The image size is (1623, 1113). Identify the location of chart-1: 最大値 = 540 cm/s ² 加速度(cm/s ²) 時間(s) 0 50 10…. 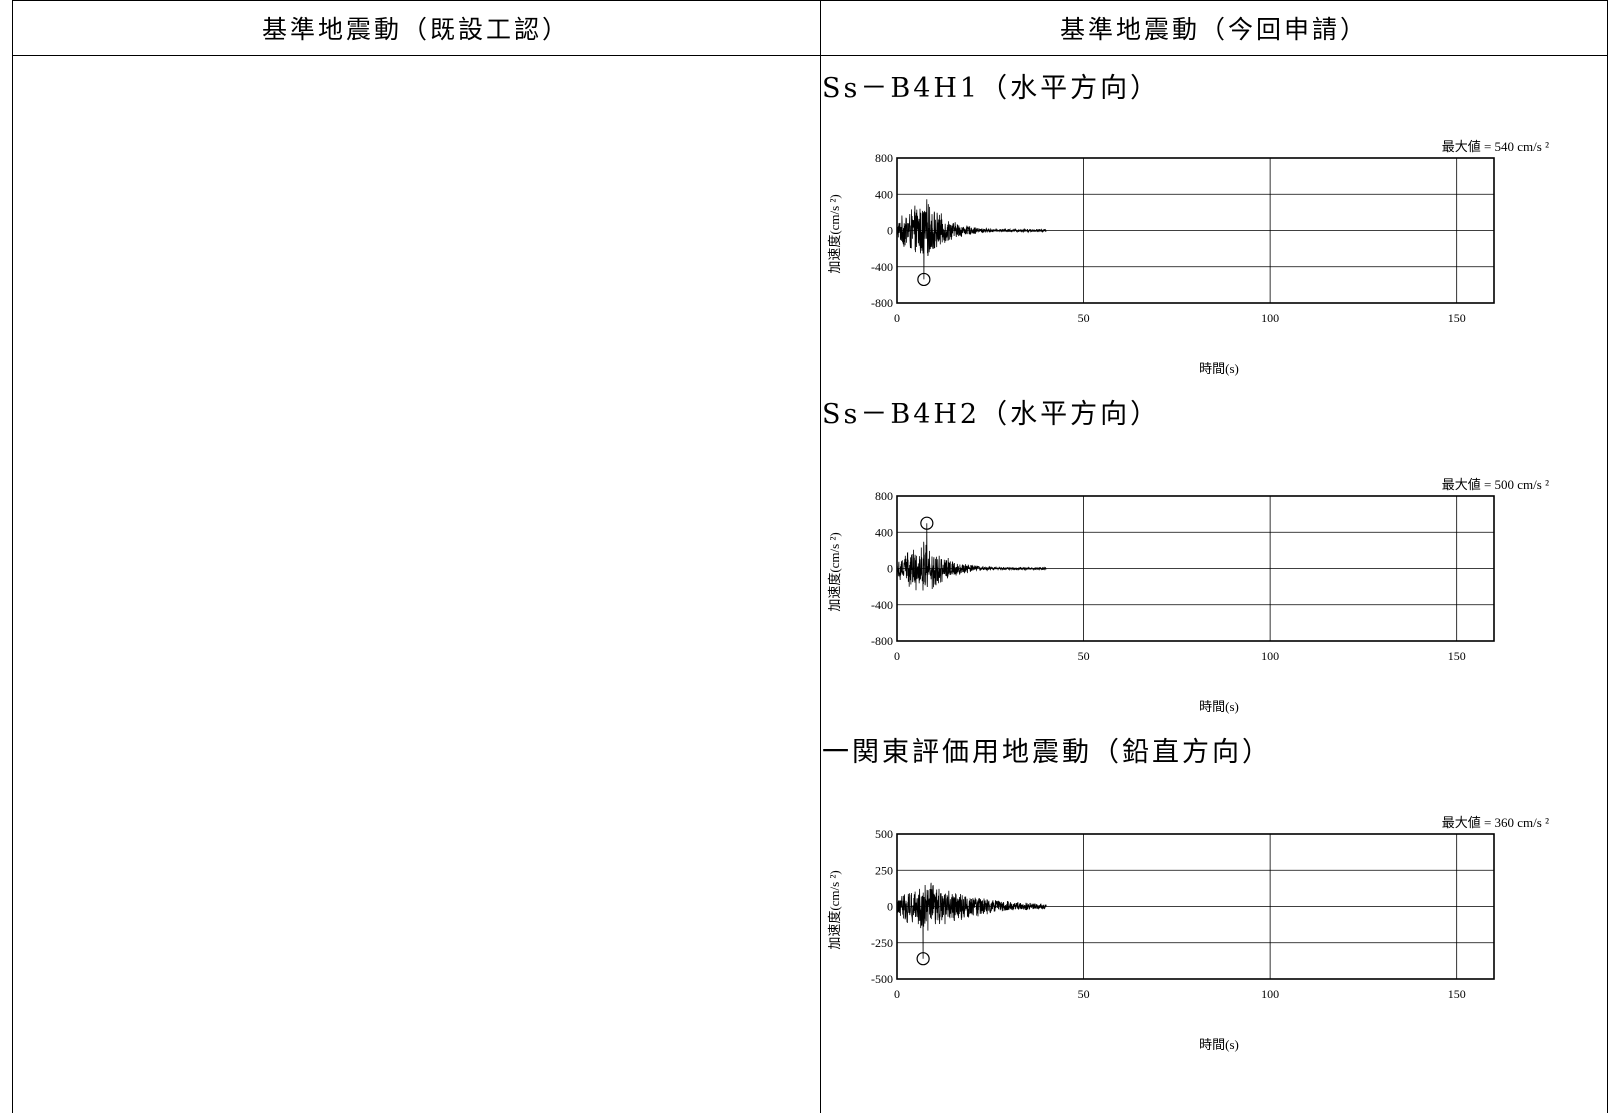
(1188, 257).